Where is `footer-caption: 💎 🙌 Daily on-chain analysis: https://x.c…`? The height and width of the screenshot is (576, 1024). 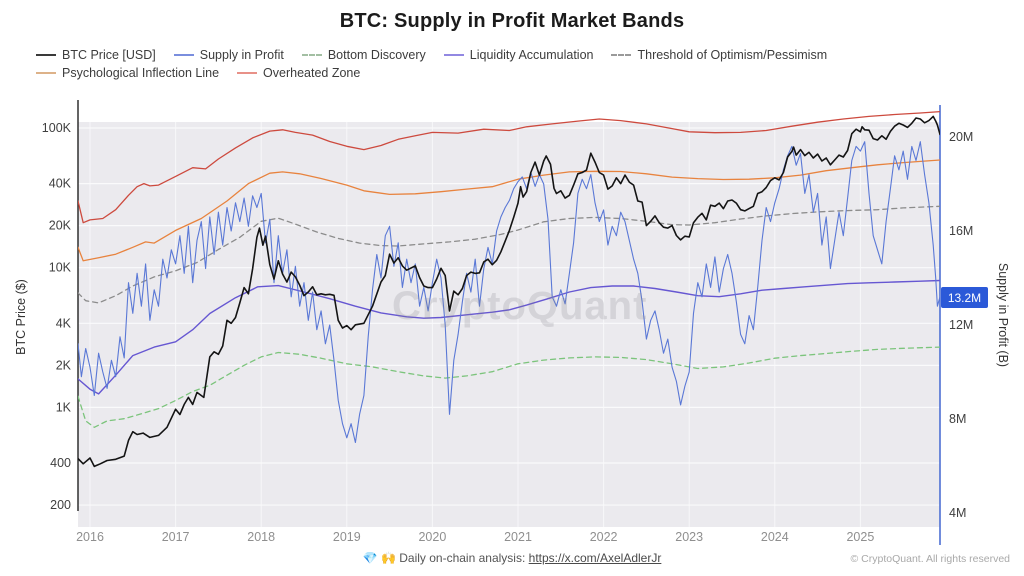
footer-caption: 💎 🙌 Daily on-chain analysis: https://x.c… is located at coordinates (512, 558).